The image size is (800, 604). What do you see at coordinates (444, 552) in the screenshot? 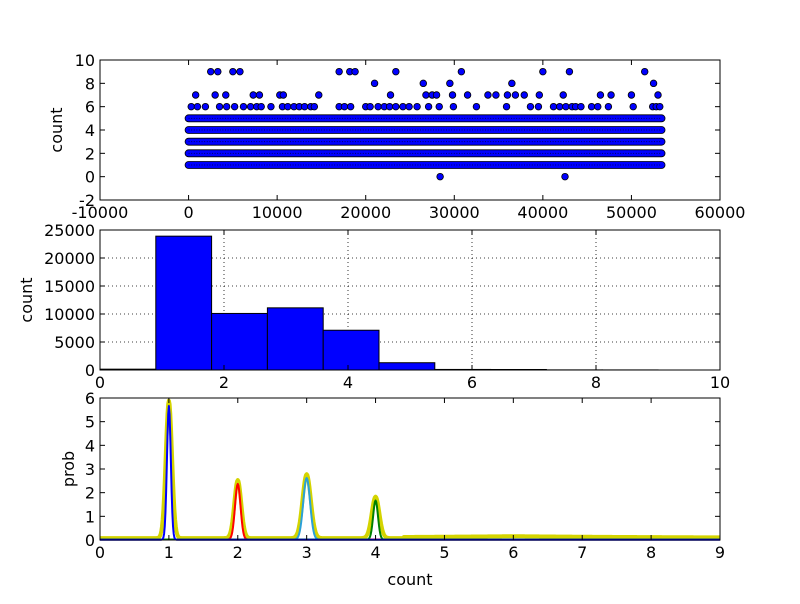
I see `x-tick-label: 5` at bounding box center [444, 552].